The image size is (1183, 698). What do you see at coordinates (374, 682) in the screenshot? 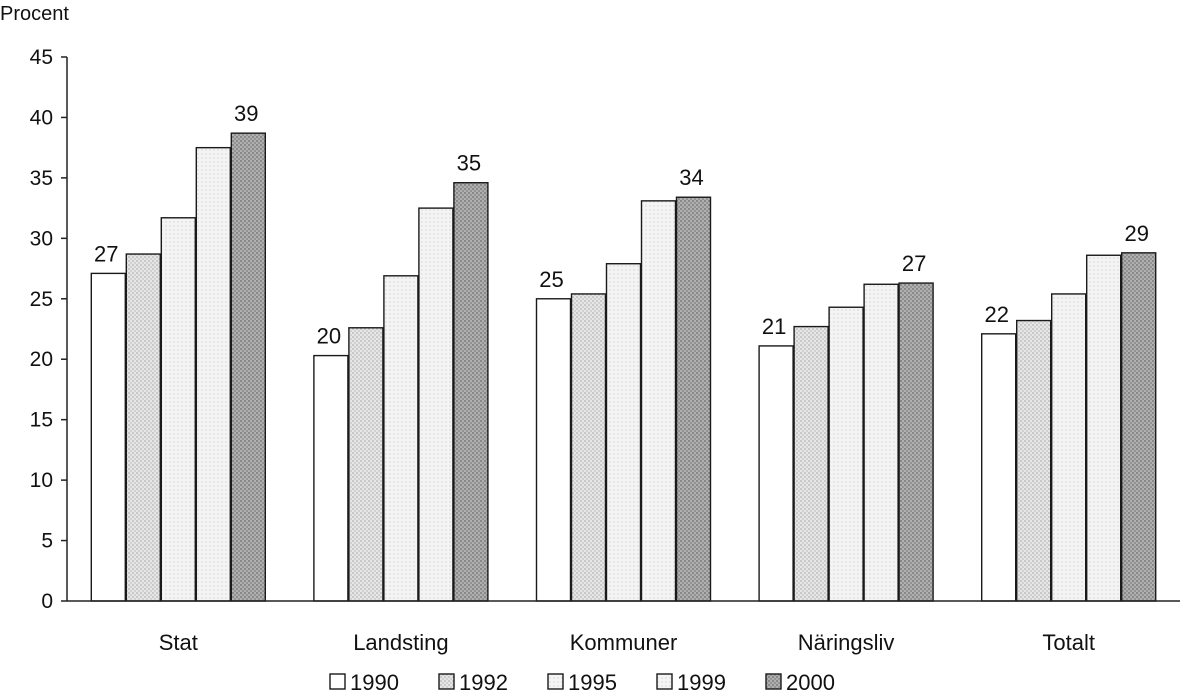
I see `legend-label-1990: 1990` at bounding box center [374, 682].